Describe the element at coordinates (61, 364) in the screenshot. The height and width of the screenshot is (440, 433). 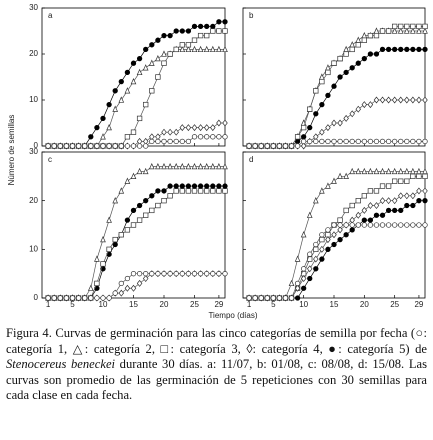
I see `species-name: Stenocereus beneckei` at that location.